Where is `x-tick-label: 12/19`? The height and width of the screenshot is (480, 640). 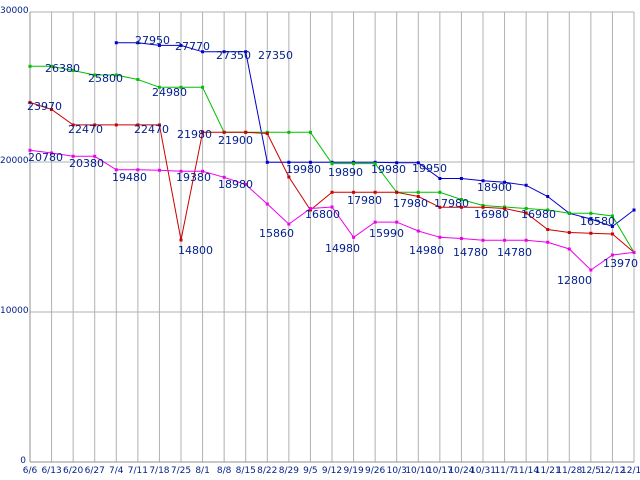
x-tick-label: 12/19 is located at coordinates (630, 471).